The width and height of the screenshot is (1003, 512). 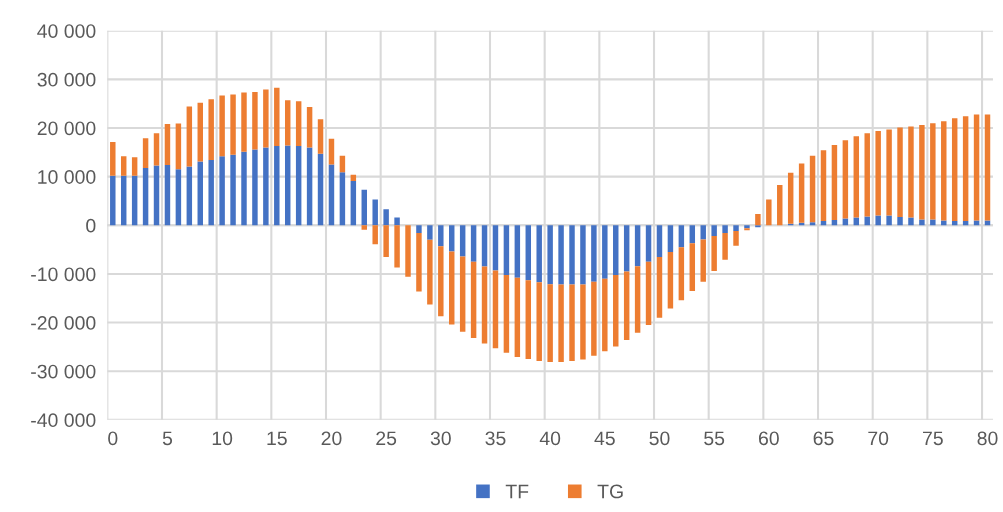 What do you see at coordinates (610, 491) in the screenshot?
I see `legend-label: TG` at bounding box center [610, 491].